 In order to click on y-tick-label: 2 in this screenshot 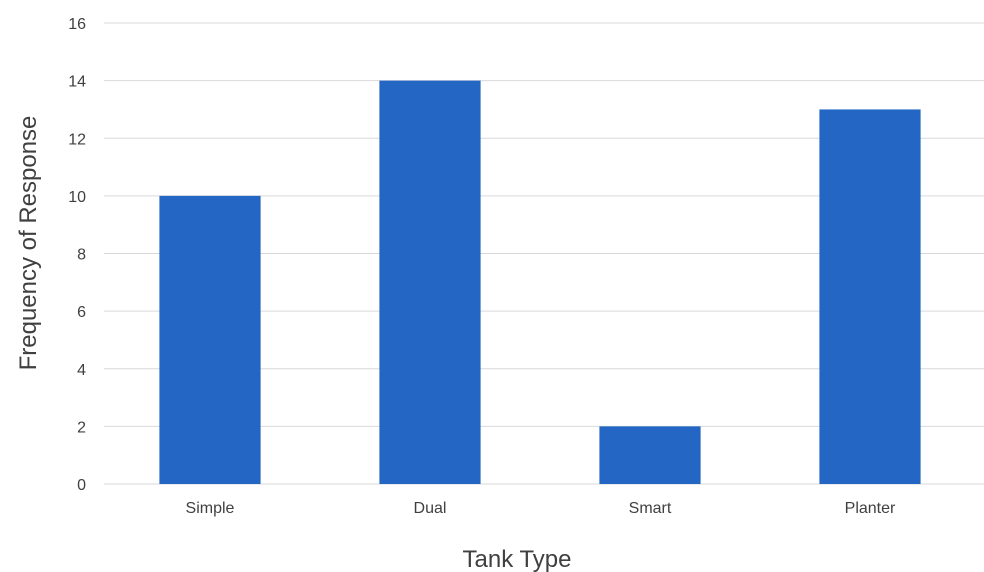, I will do `click(81, 427)`.